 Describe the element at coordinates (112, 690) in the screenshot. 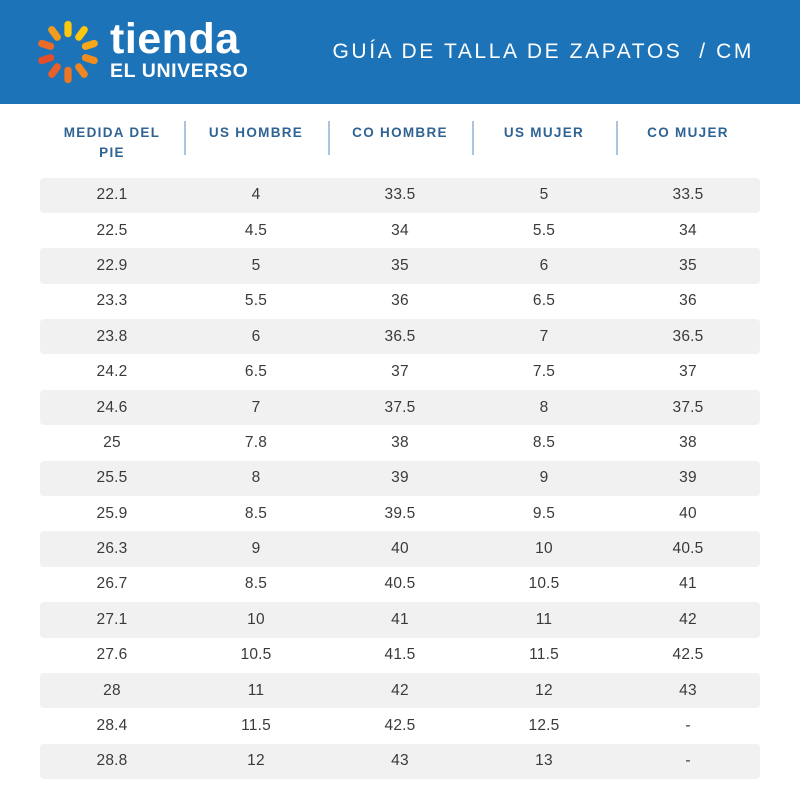

I see `table-cell: 28` at that location.